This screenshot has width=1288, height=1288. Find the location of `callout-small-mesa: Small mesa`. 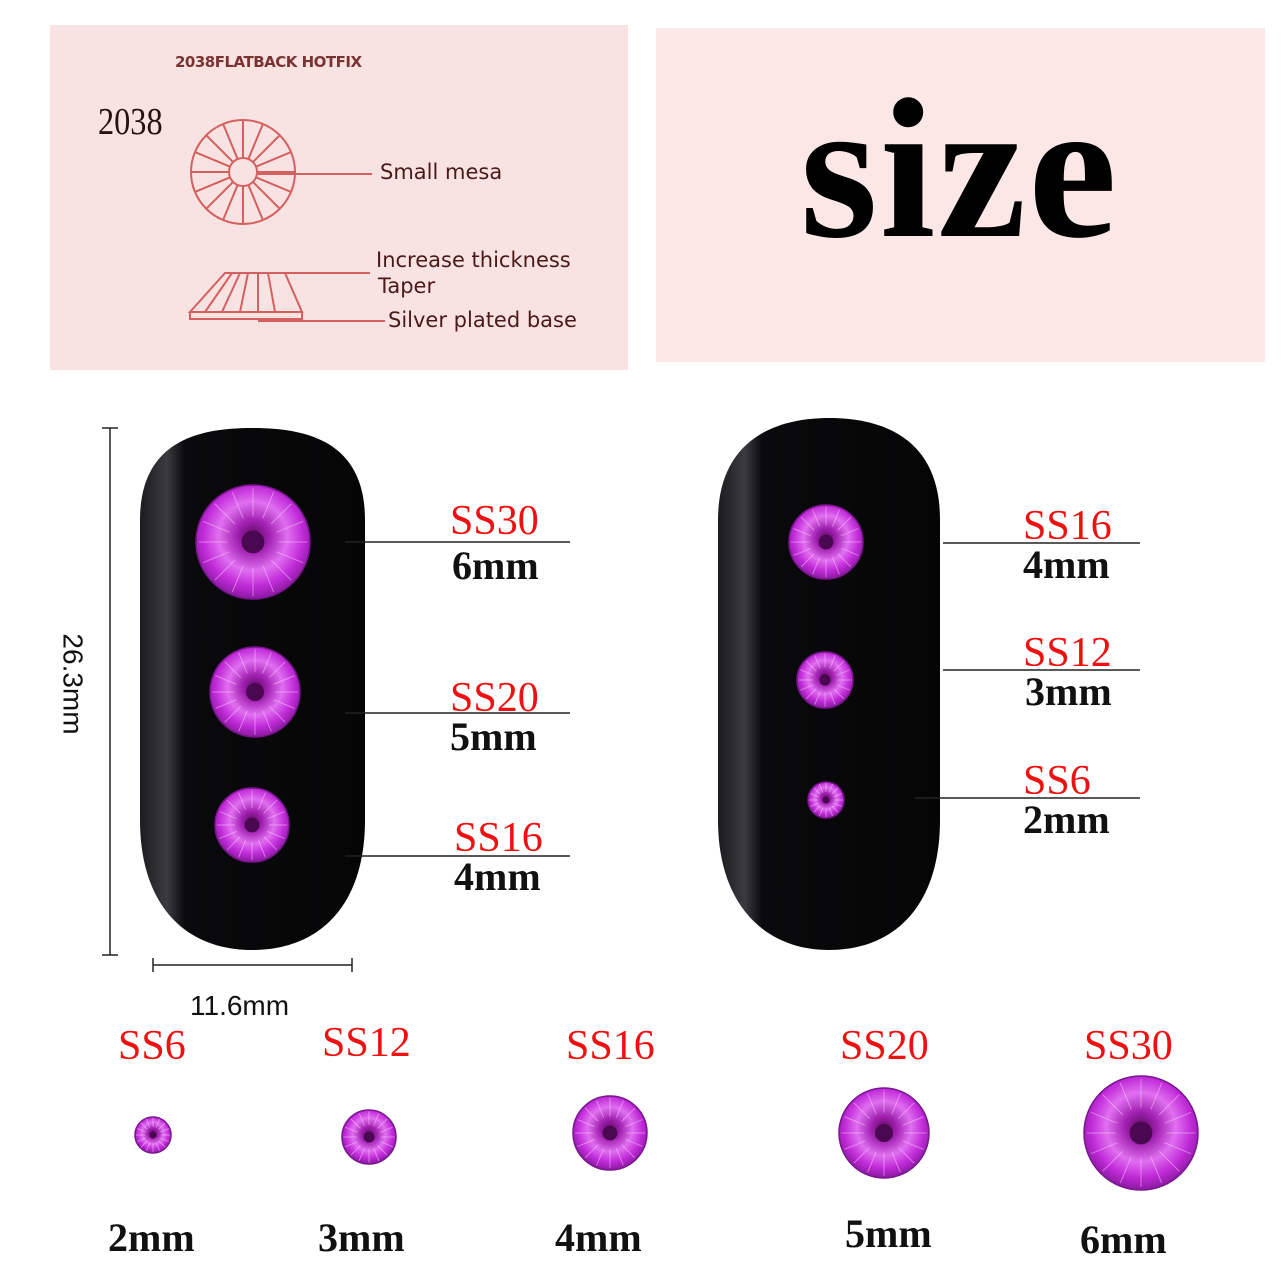

callout-small-mesa: Small mesa is located at coordinates (441, 172).